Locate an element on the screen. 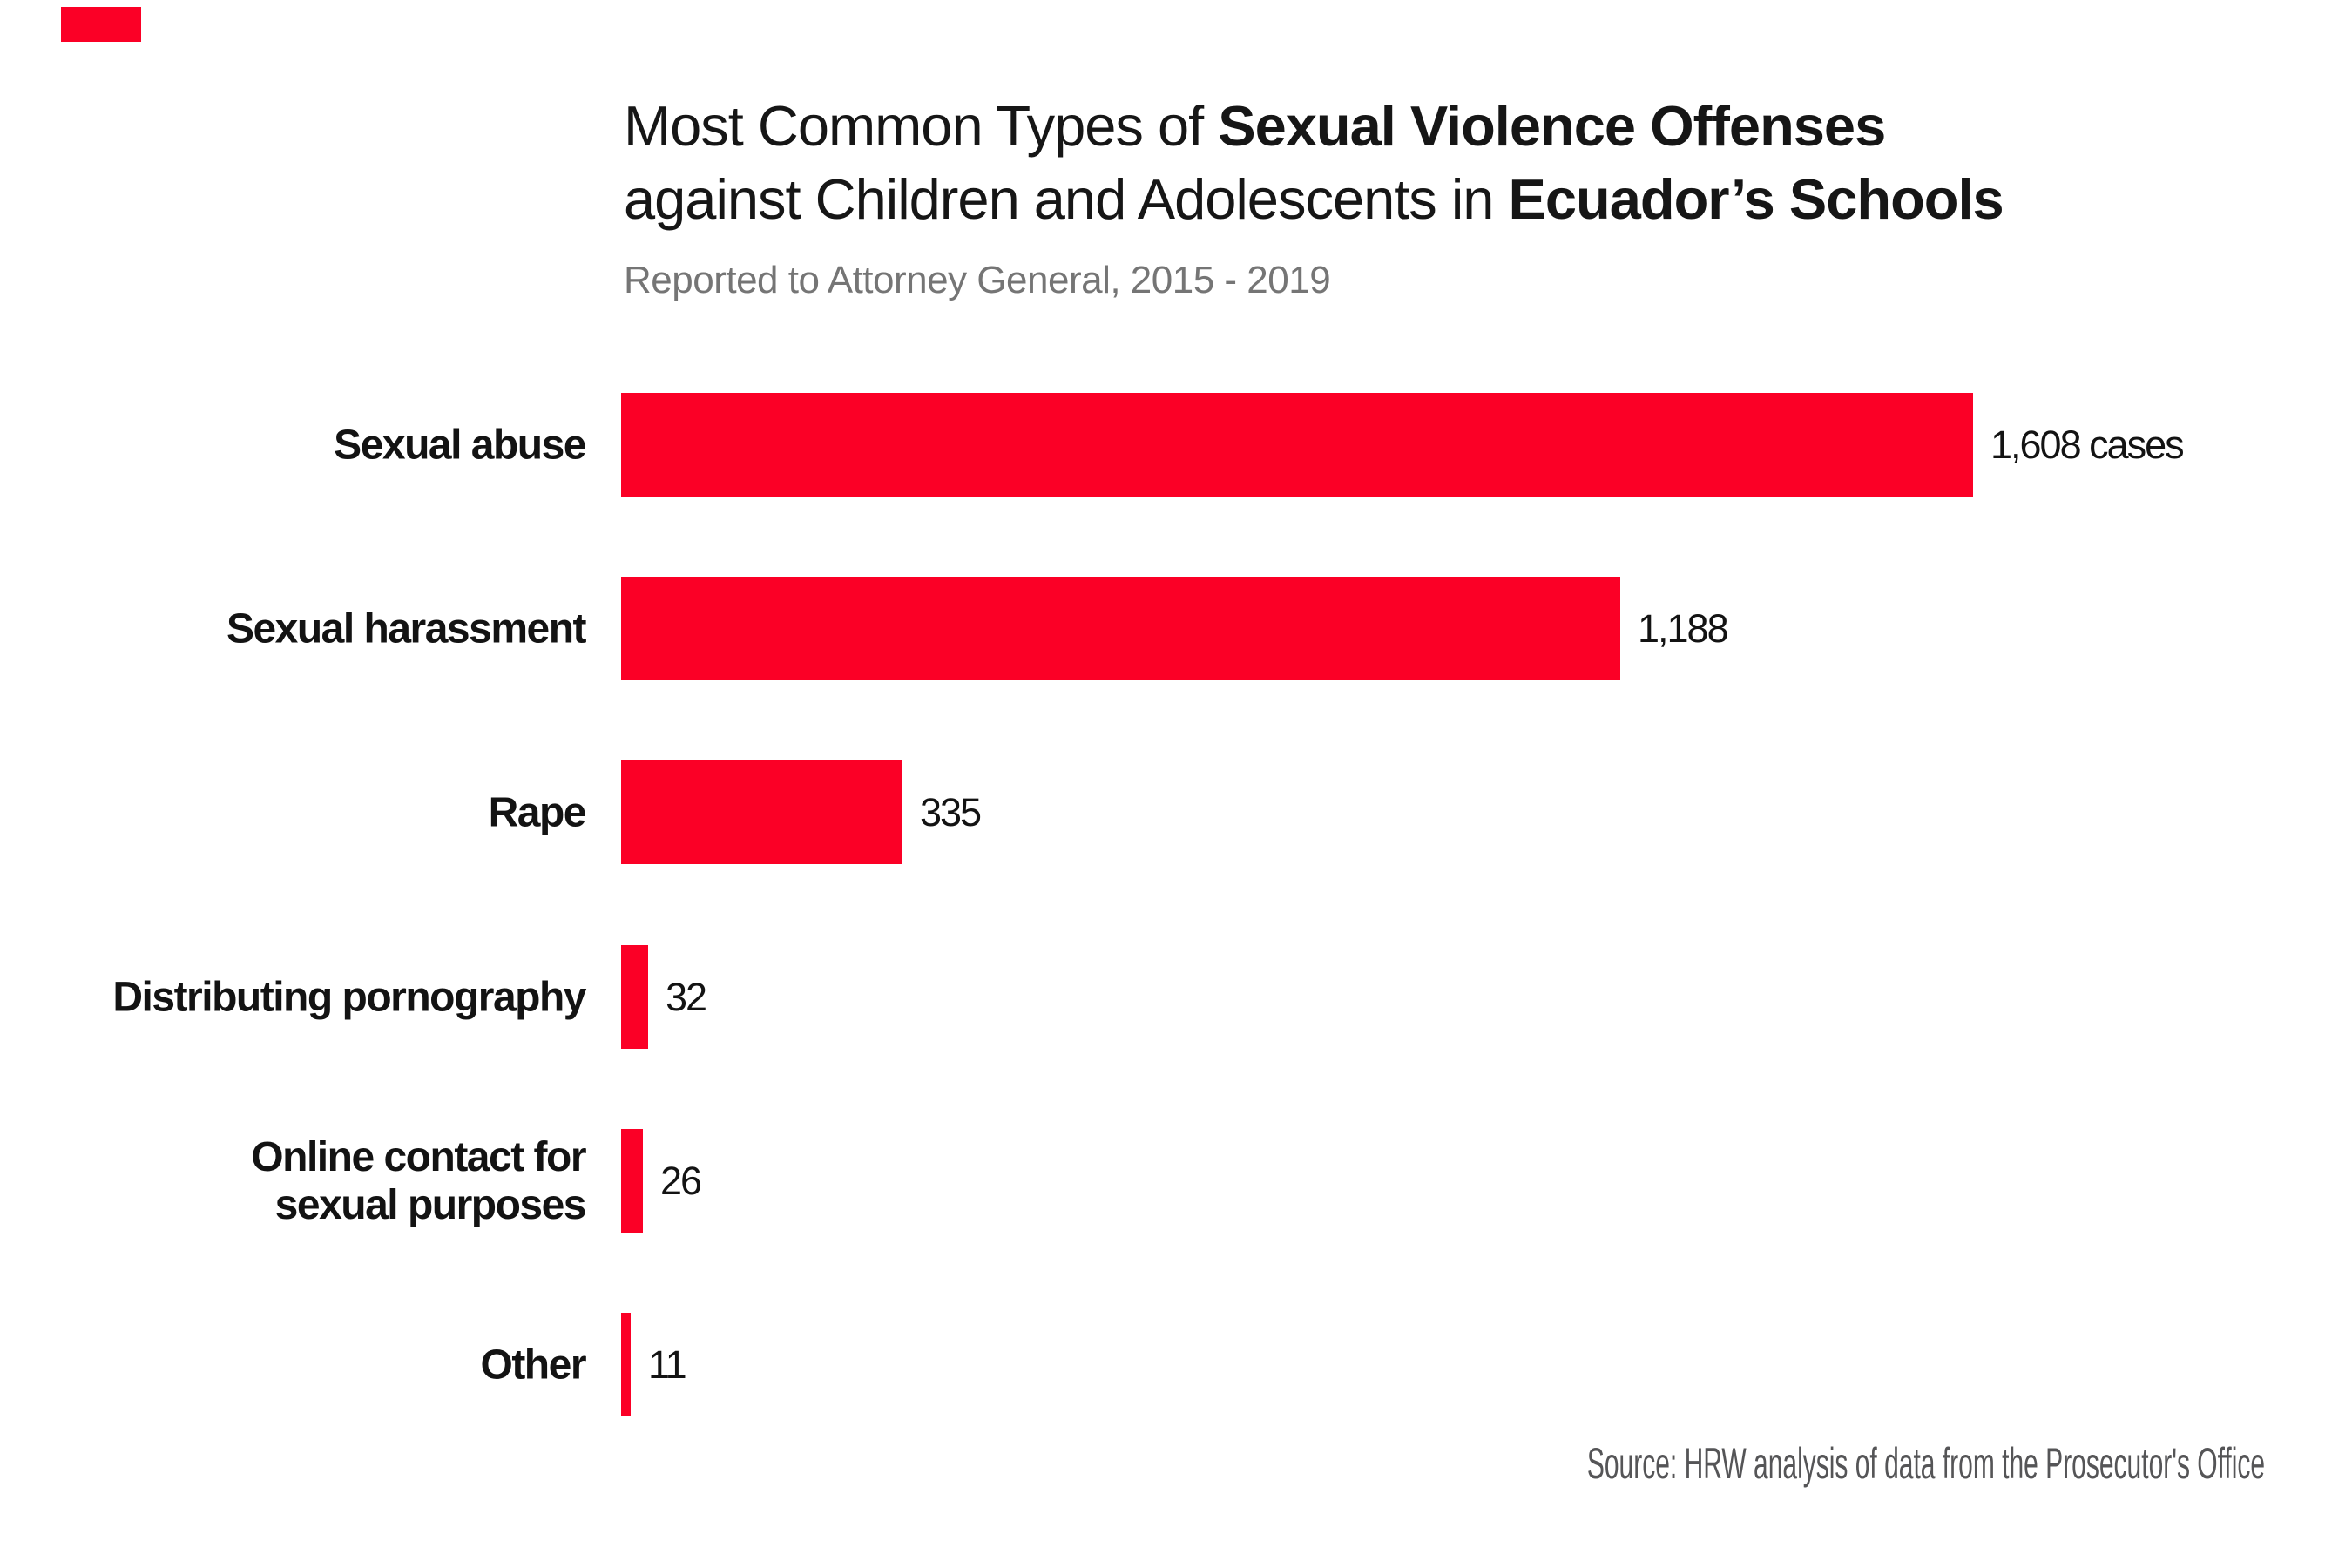 The image size is (2352, 1568). category-label: Distributing pornography is located at coordinates (349, 997).